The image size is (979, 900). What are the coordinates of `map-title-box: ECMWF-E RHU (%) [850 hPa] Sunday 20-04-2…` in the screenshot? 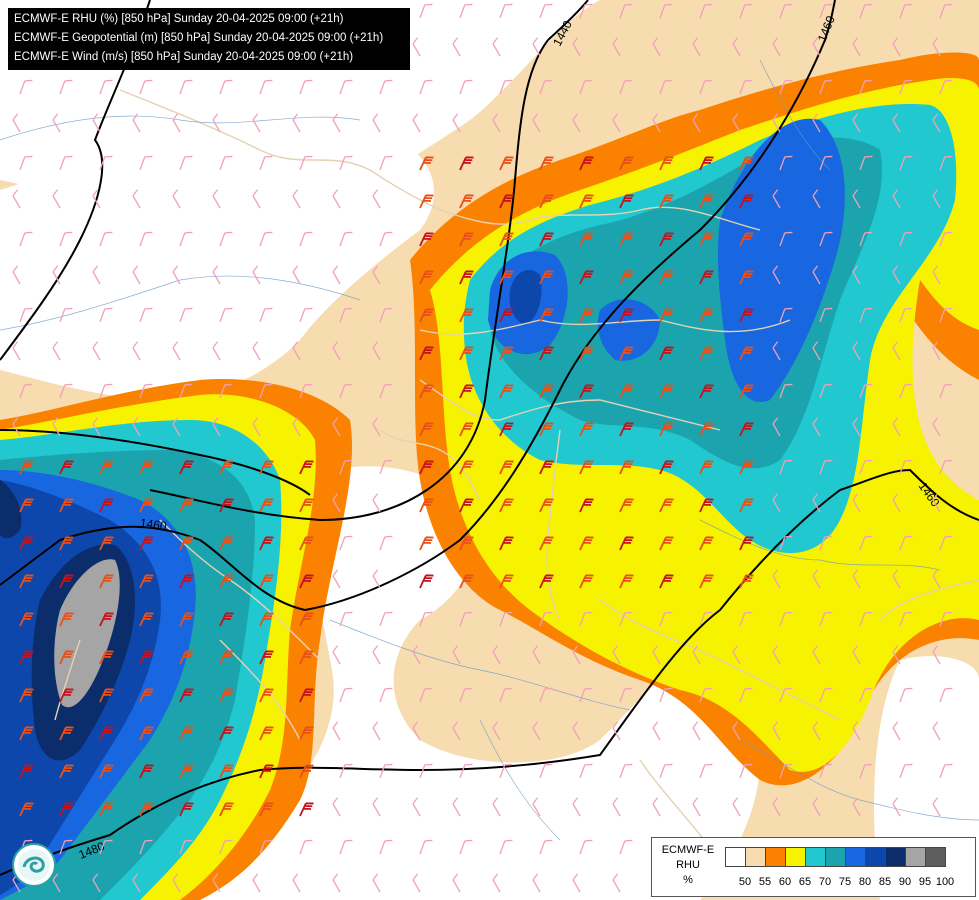 It's located at (209, 39).